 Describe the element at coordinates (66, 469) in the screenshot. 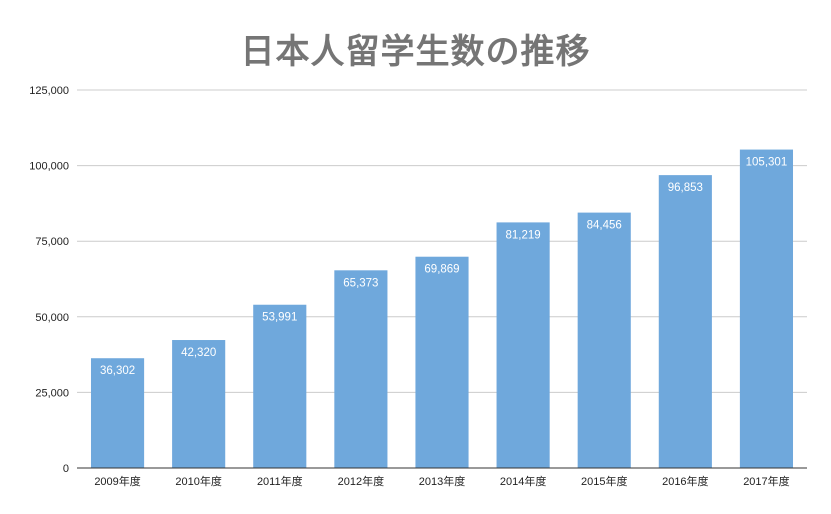

I see `y-tick-label: 0` at that location.